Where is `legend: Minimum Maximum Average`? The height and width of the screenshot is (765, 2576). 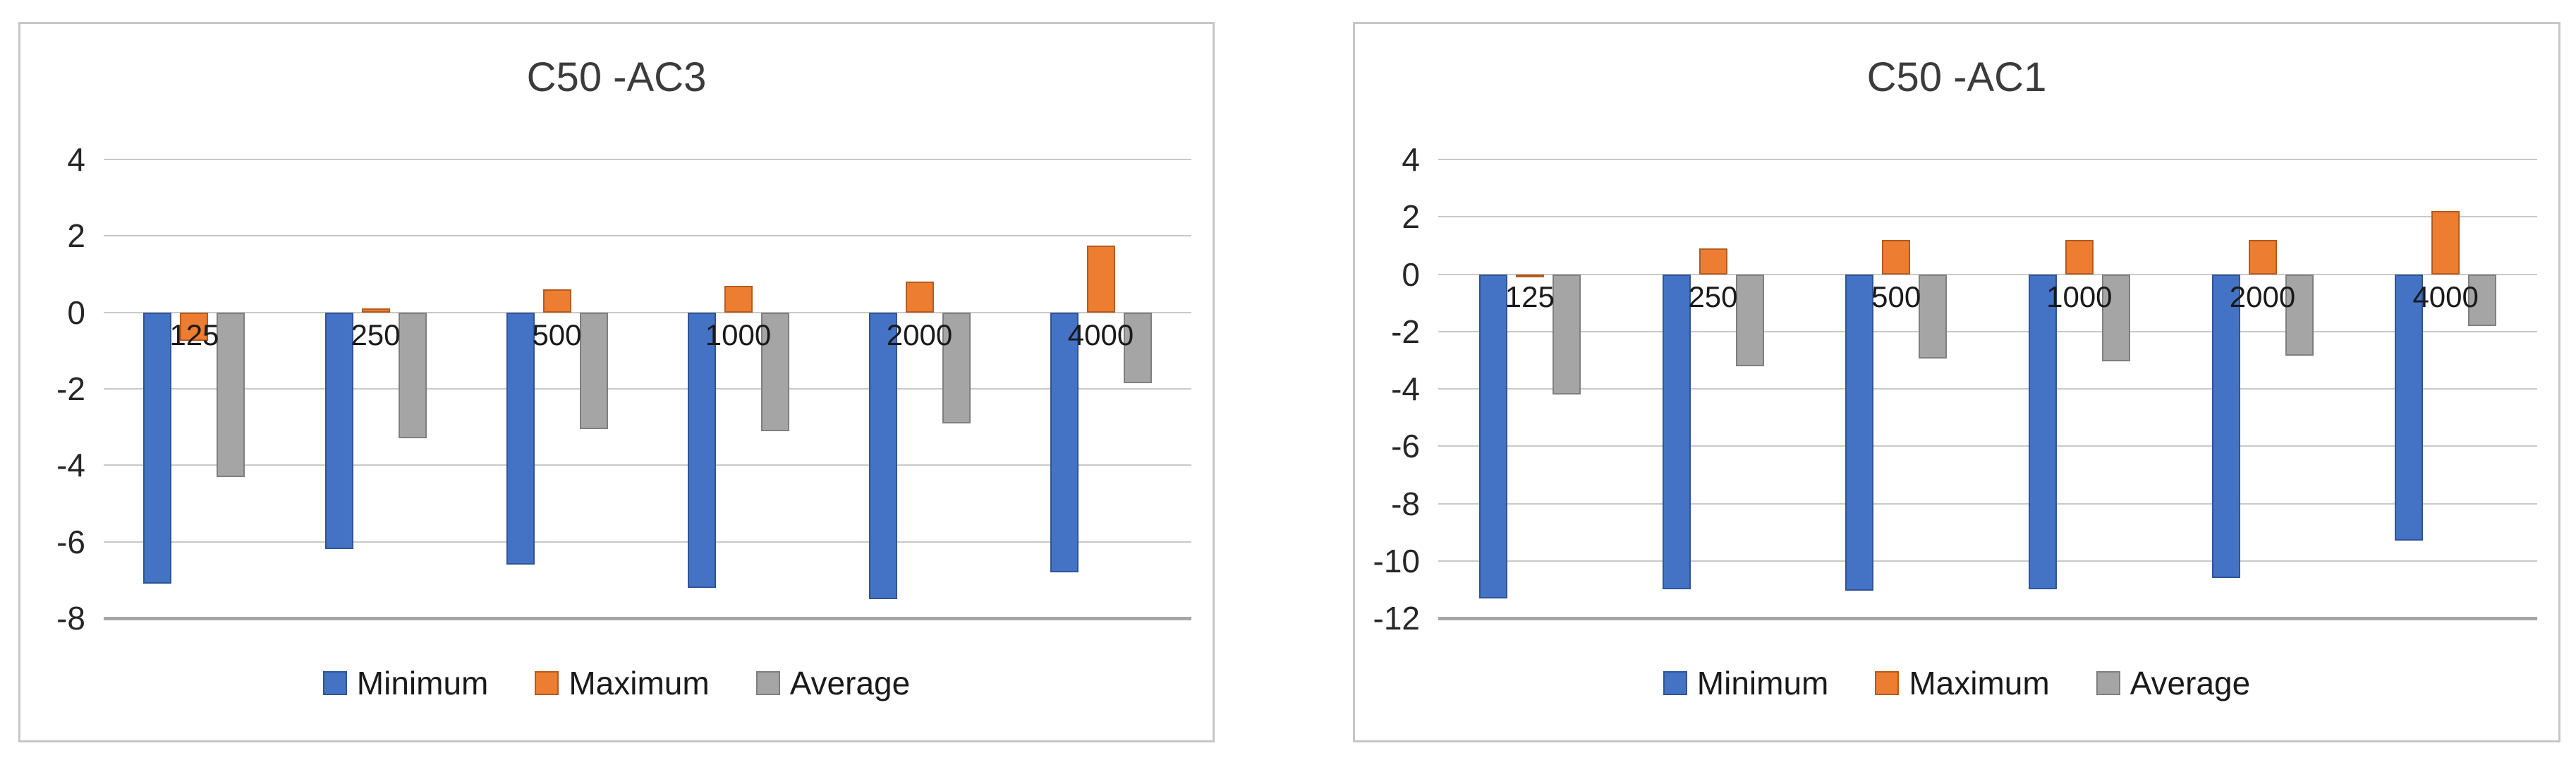
legend: Minimum Maximum Average is located at coordinates (1956, 684).